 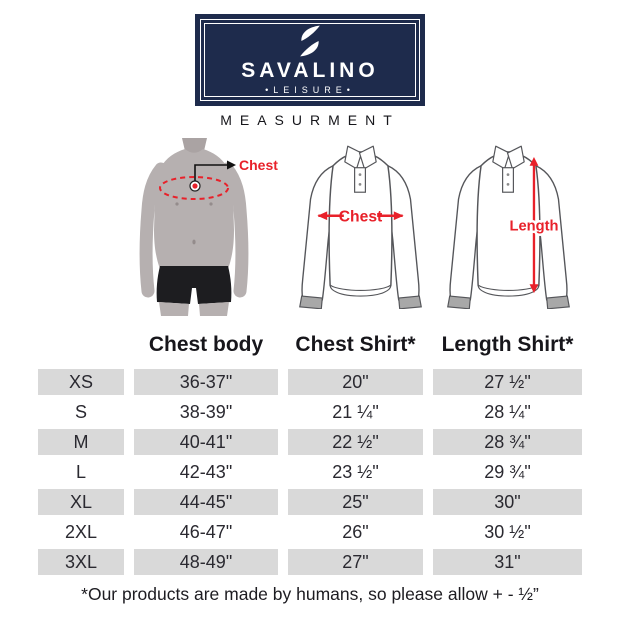 I want to click on body-chest-label: Chest, so click(x=258, y=165).